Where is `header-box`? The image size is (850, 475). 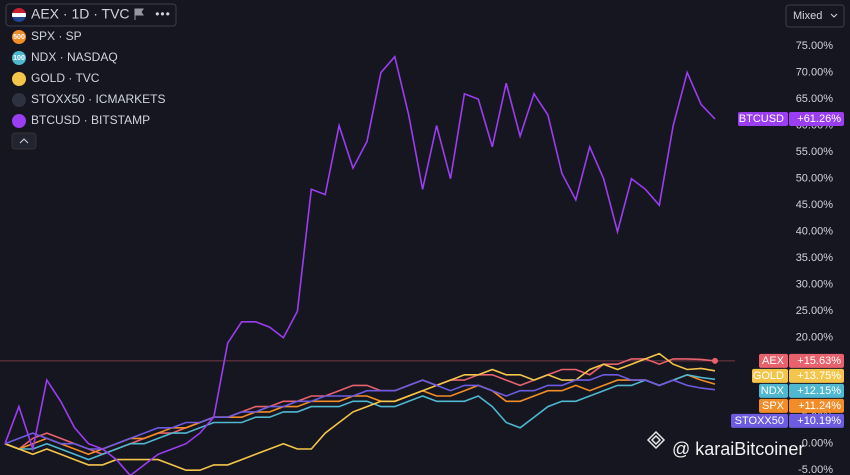
header-box is located at coordinates (91, 15).